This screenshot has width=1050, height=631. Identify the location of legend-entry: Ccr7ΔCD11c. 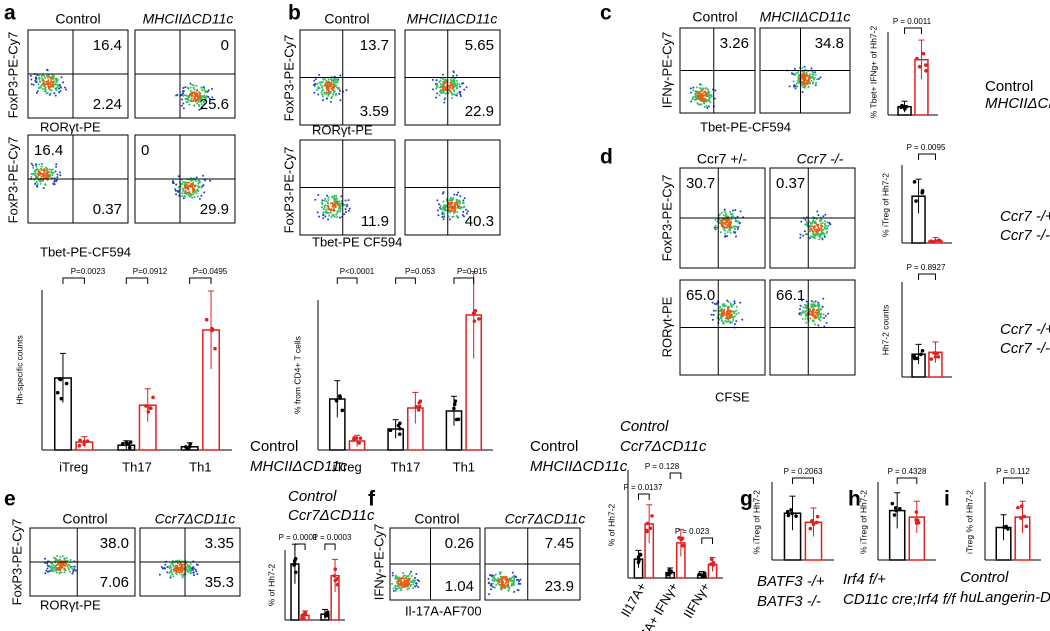
(663, 446).